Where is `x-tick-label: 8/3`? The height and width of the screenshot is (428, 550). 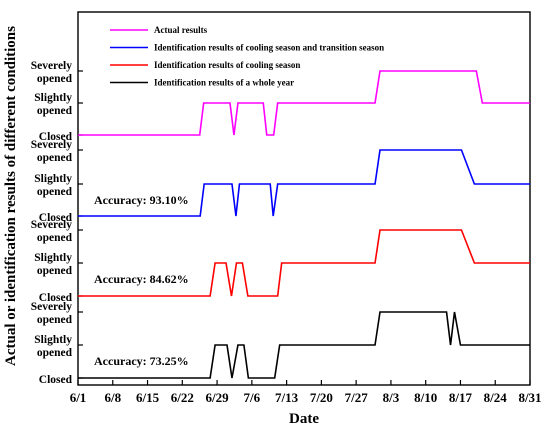
x-tick-label: 8/3 is located at coordinates (391, 397).